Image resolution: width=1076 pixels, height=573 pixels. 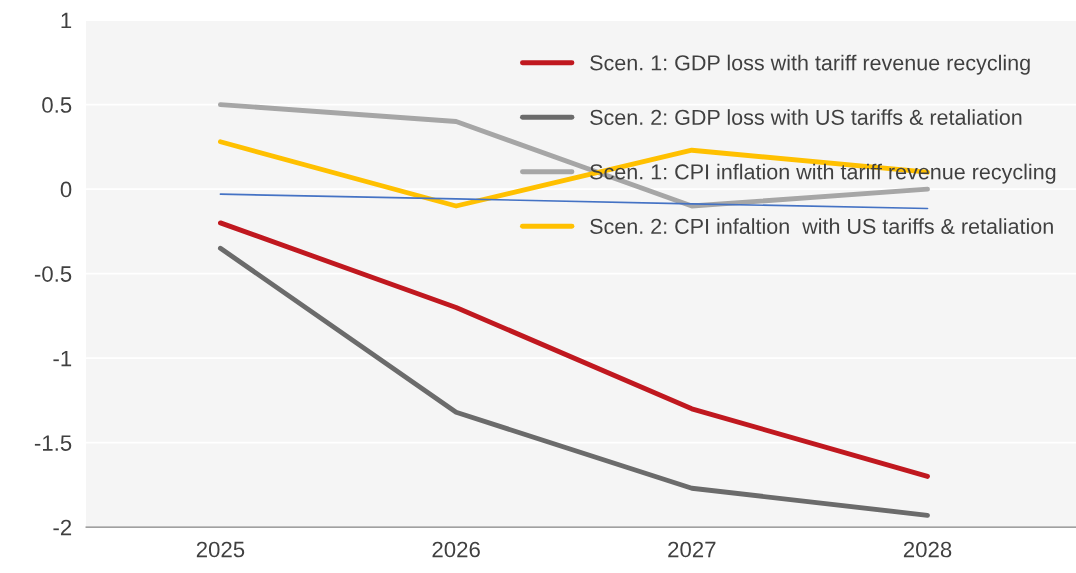 What do you see at coordinates (806, 117) in the screenshot?
I see `legend-label: Scen. 2: GDP loss with US tariffs & retaliation` at bounding box center [806, 117].